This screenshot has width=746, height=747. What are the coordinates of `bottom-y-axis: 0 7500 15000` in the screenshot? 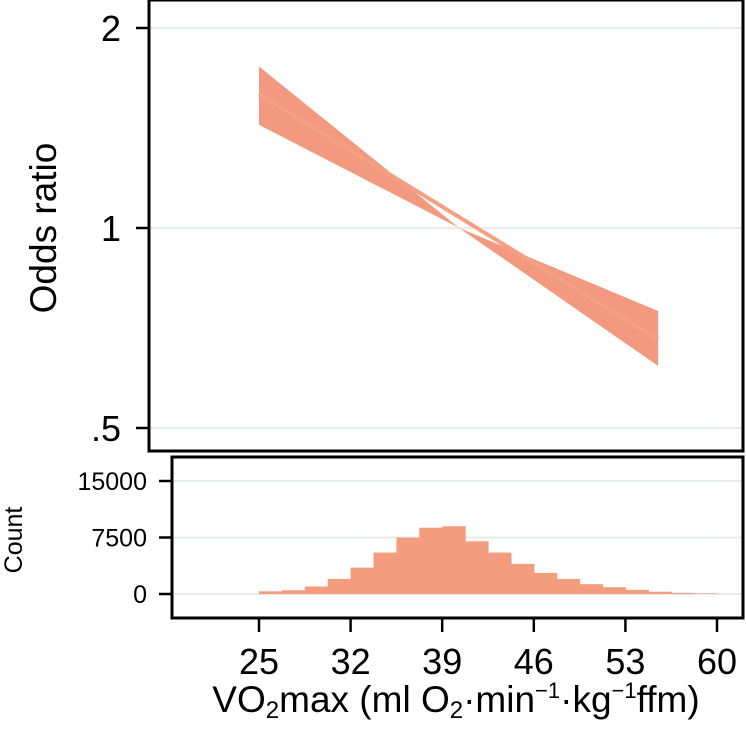 It's located at (124, 538).